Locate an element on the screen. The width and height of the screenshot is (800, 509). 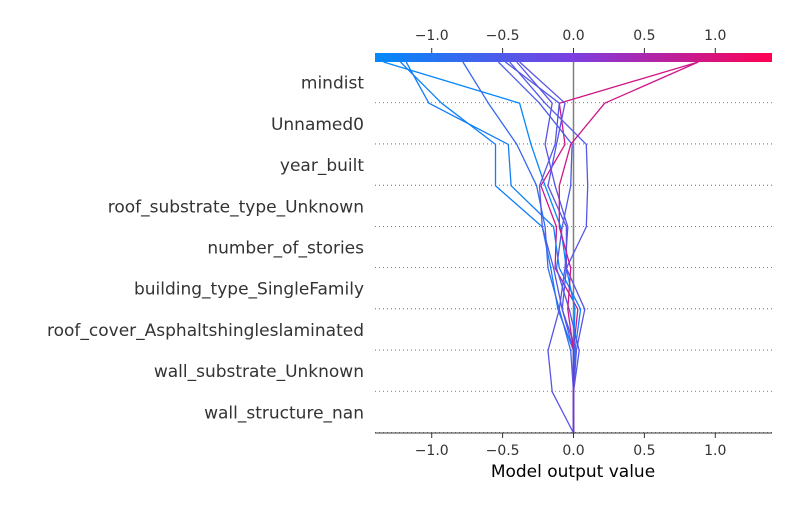
feature-label: Unnamed0 is located at coordinates (317, 125).